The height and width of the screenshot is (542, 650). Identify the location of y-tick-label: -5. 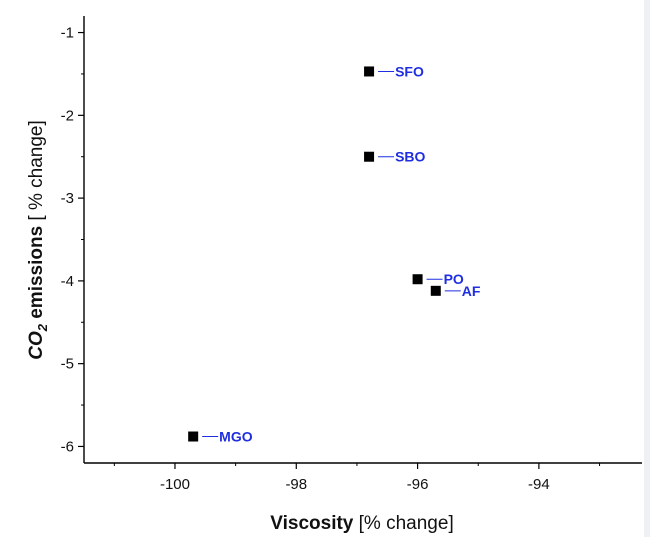
(67, 364).